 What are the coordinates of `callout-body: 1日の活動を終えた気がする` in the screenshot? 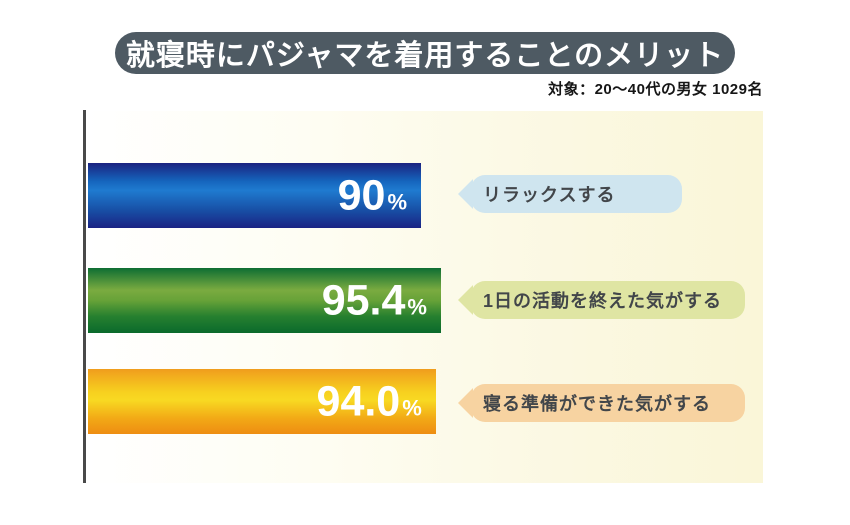 It's located at (608, 300).